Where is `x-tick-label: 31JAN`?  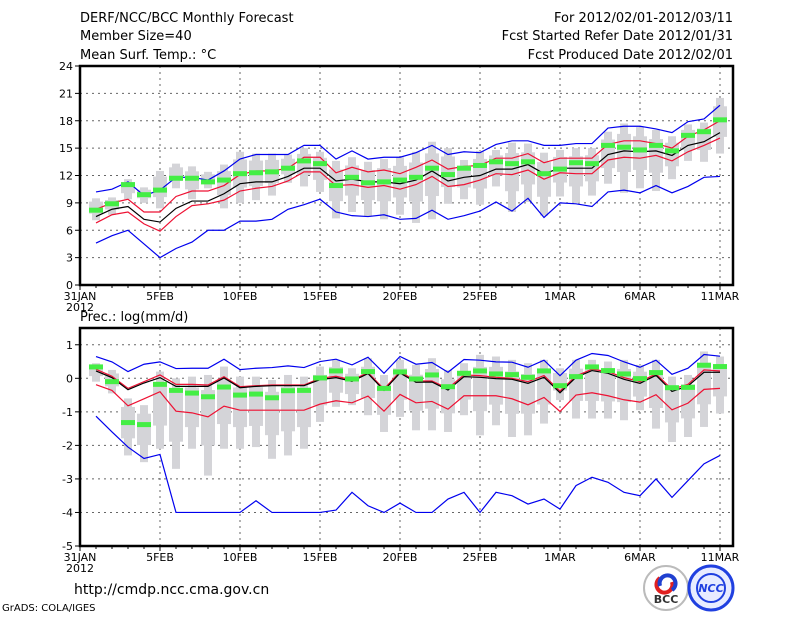
x-tick-label: 31JAN is located at coordinates (80, 296).